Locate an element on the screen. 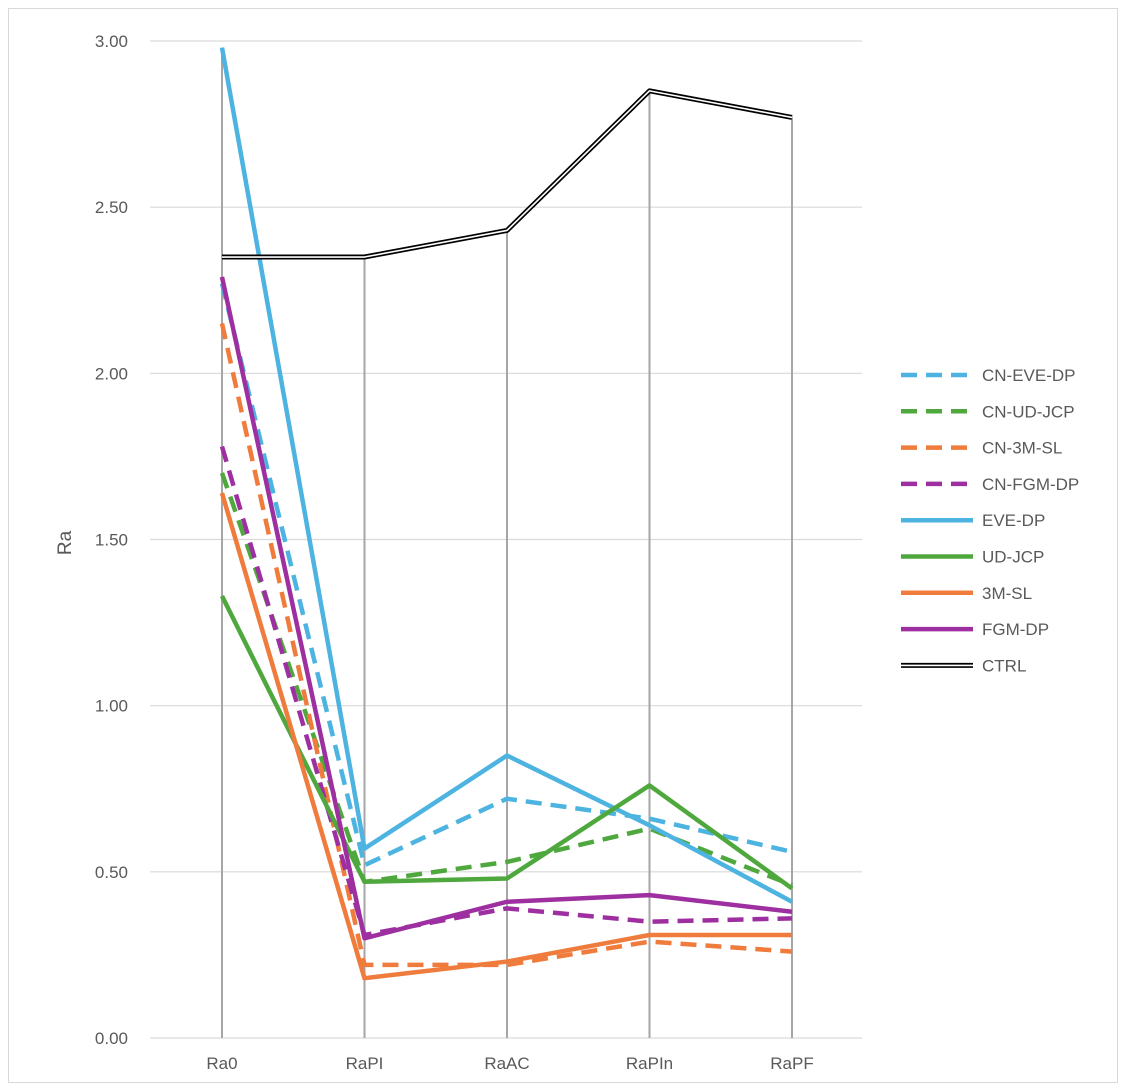 This screenshot has height=1091, width=1126. legend-item: CN-3M-SL is located at coordinates (981, 448).